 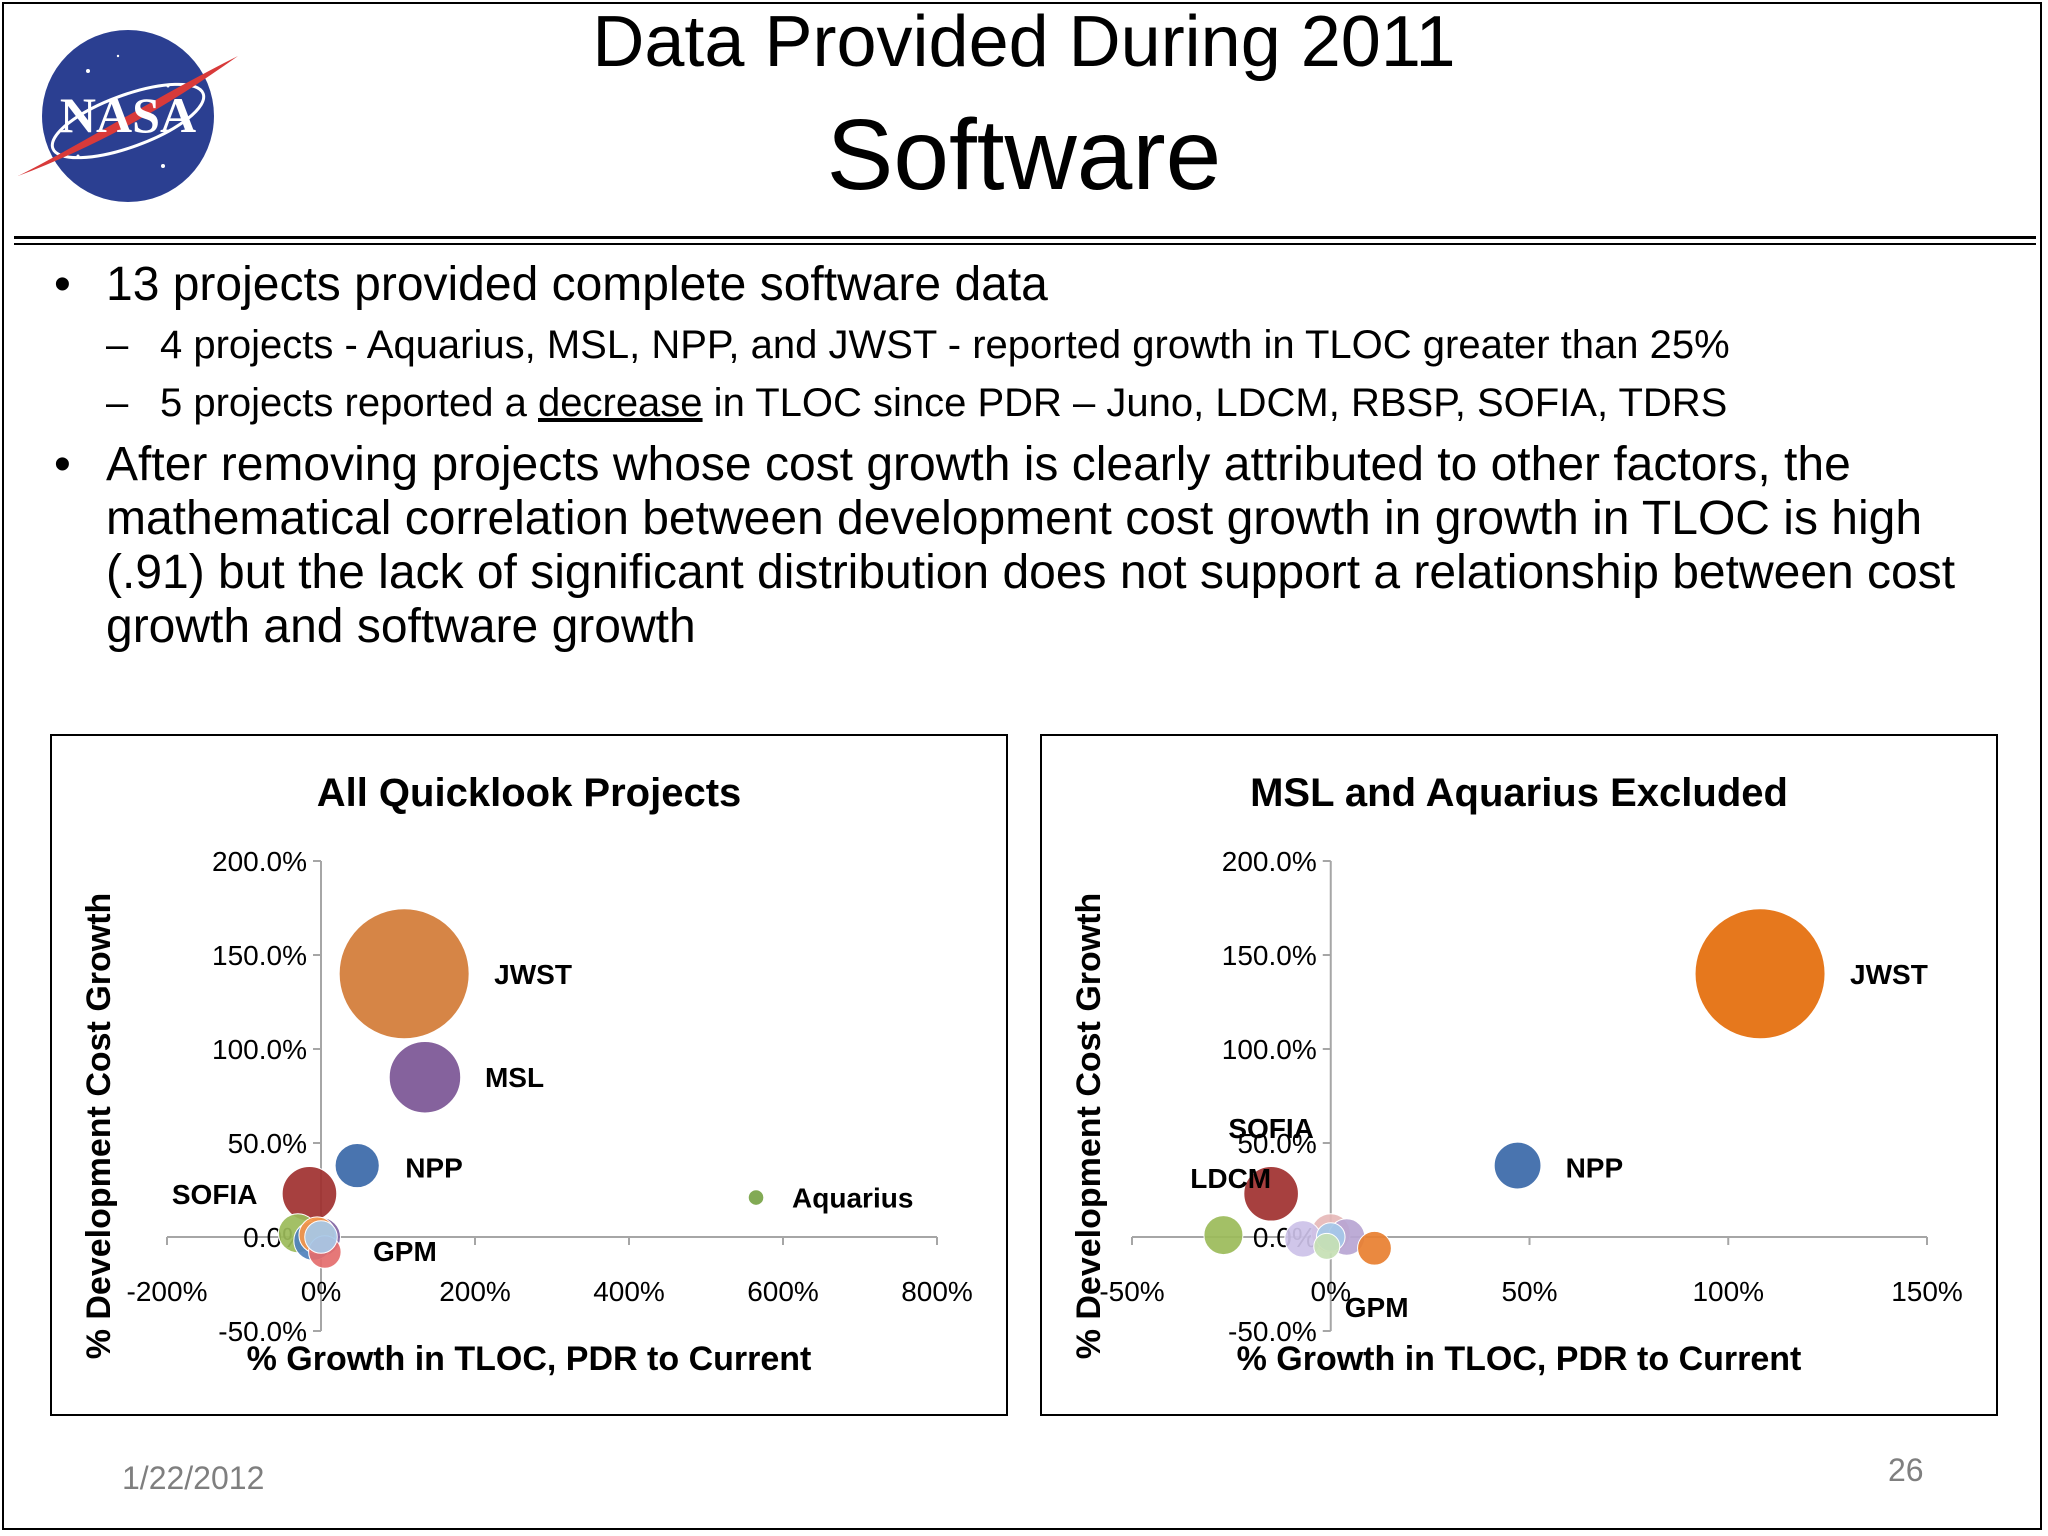 What do you see at coordinates (514, 1077) in the screenshot?
I see `data-label-msl: MSL` at bounding box center [514, 1077].